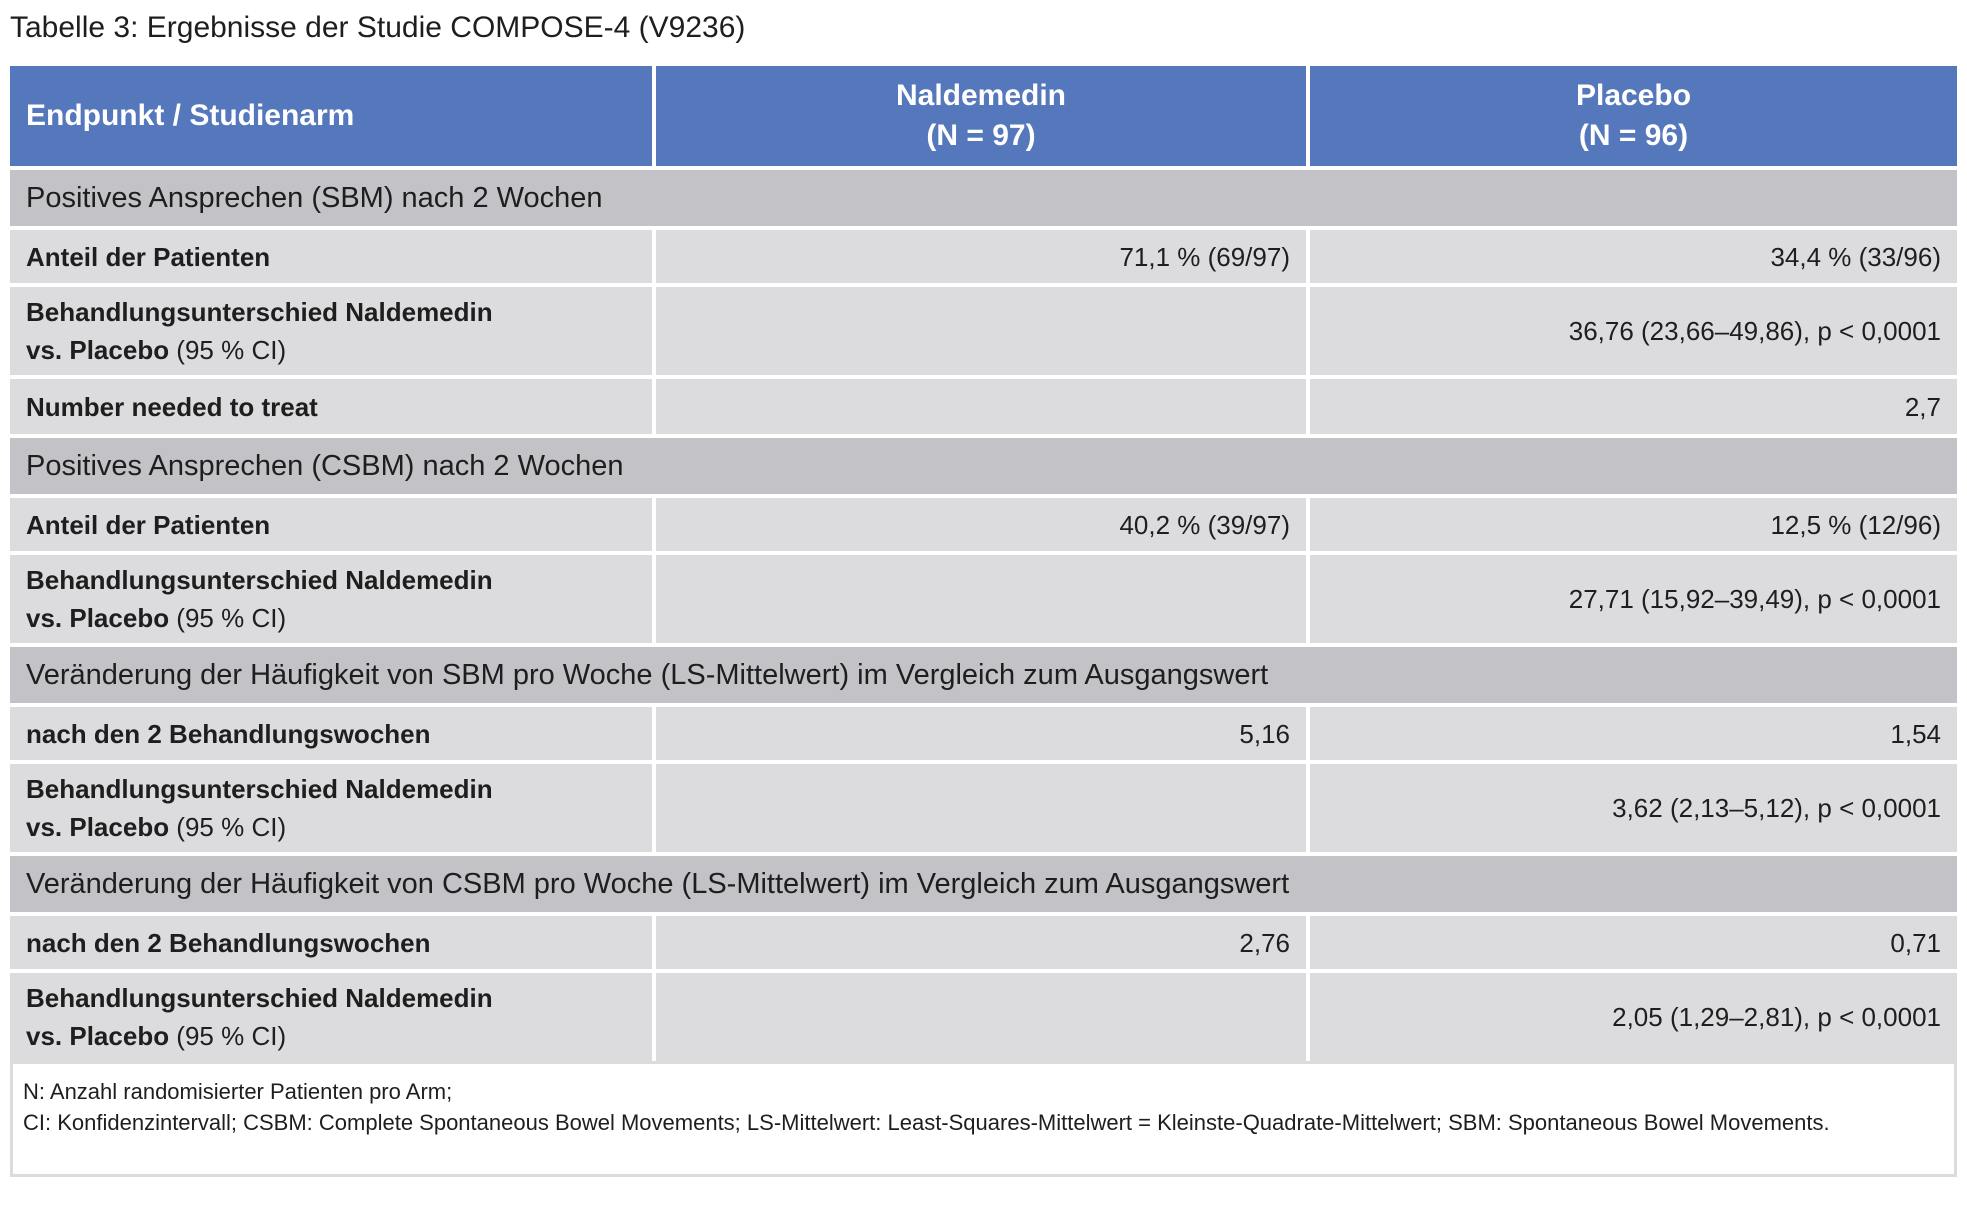 The height and width of the screenshot is (1208, 1967). What do you see at coordinates (331, 406) in the screenshot?
I see `row-label: Number needed to treat` at bounding box center [331, 406].